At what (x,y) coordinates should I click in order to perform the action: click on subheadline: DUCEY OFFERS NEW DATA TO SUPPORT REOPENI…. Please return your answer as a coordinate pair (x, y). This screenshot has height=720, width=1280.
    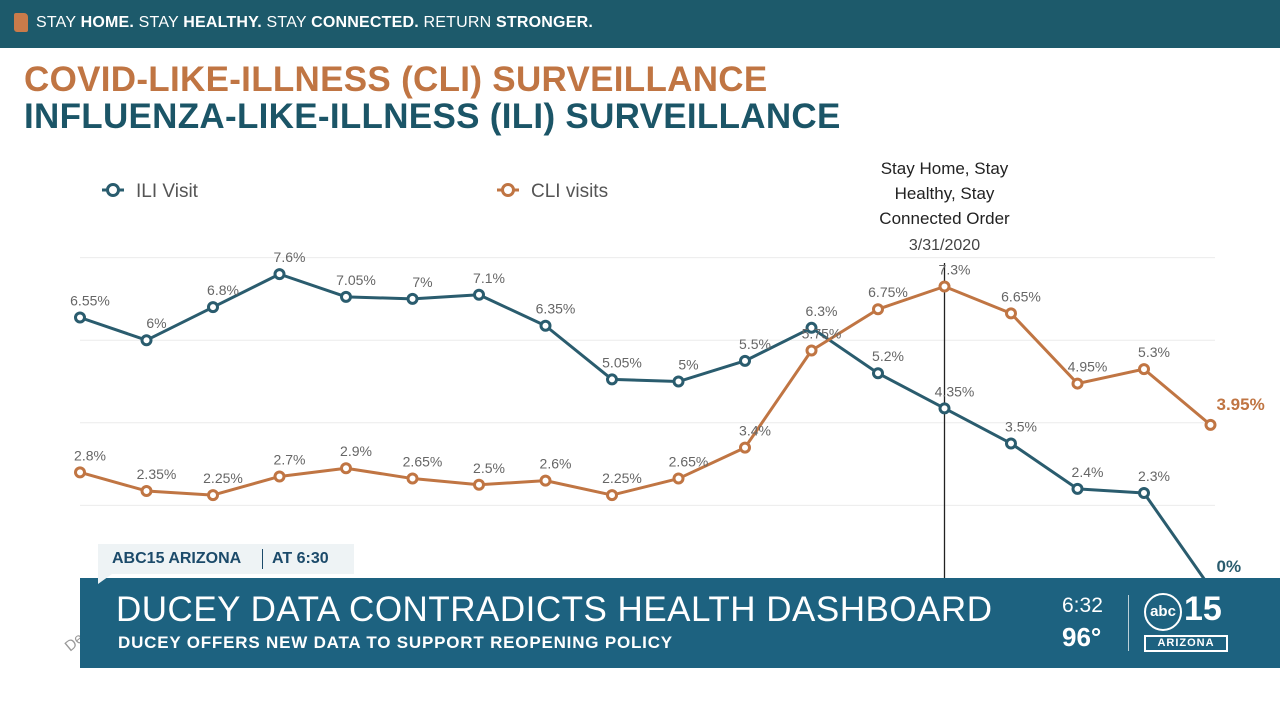
    Looking at the image, I should click on (395, 642).